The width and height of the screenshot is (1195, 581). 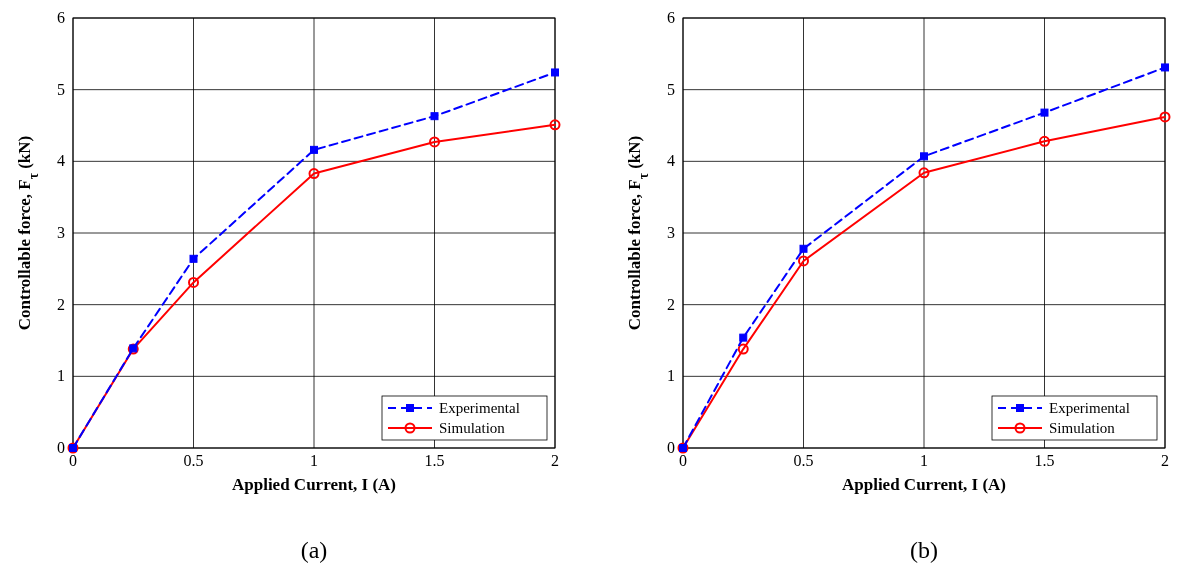 What do you see at coordinates (924, 550) in the screenshot?
I see `text: (b)` at bounding box center [924, 550].